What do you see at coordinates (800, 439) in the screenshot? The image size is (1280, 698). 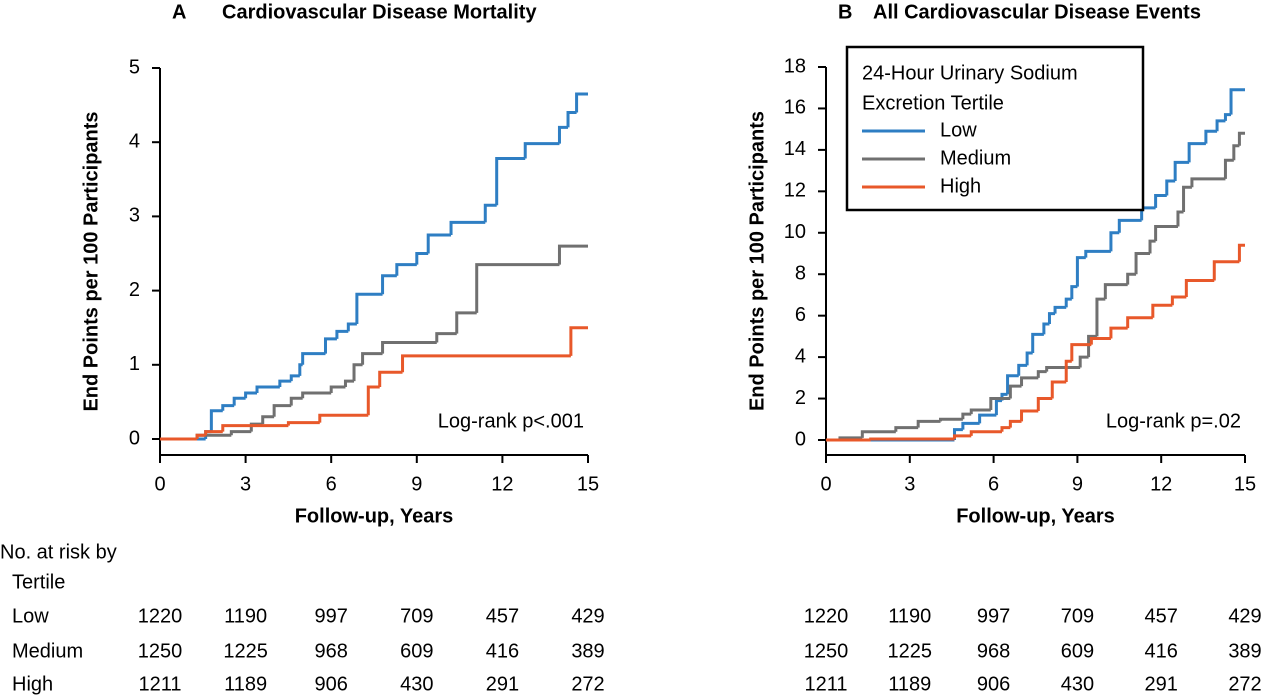 I see `y-tick-label: 0` at bounding box center [800, 439].